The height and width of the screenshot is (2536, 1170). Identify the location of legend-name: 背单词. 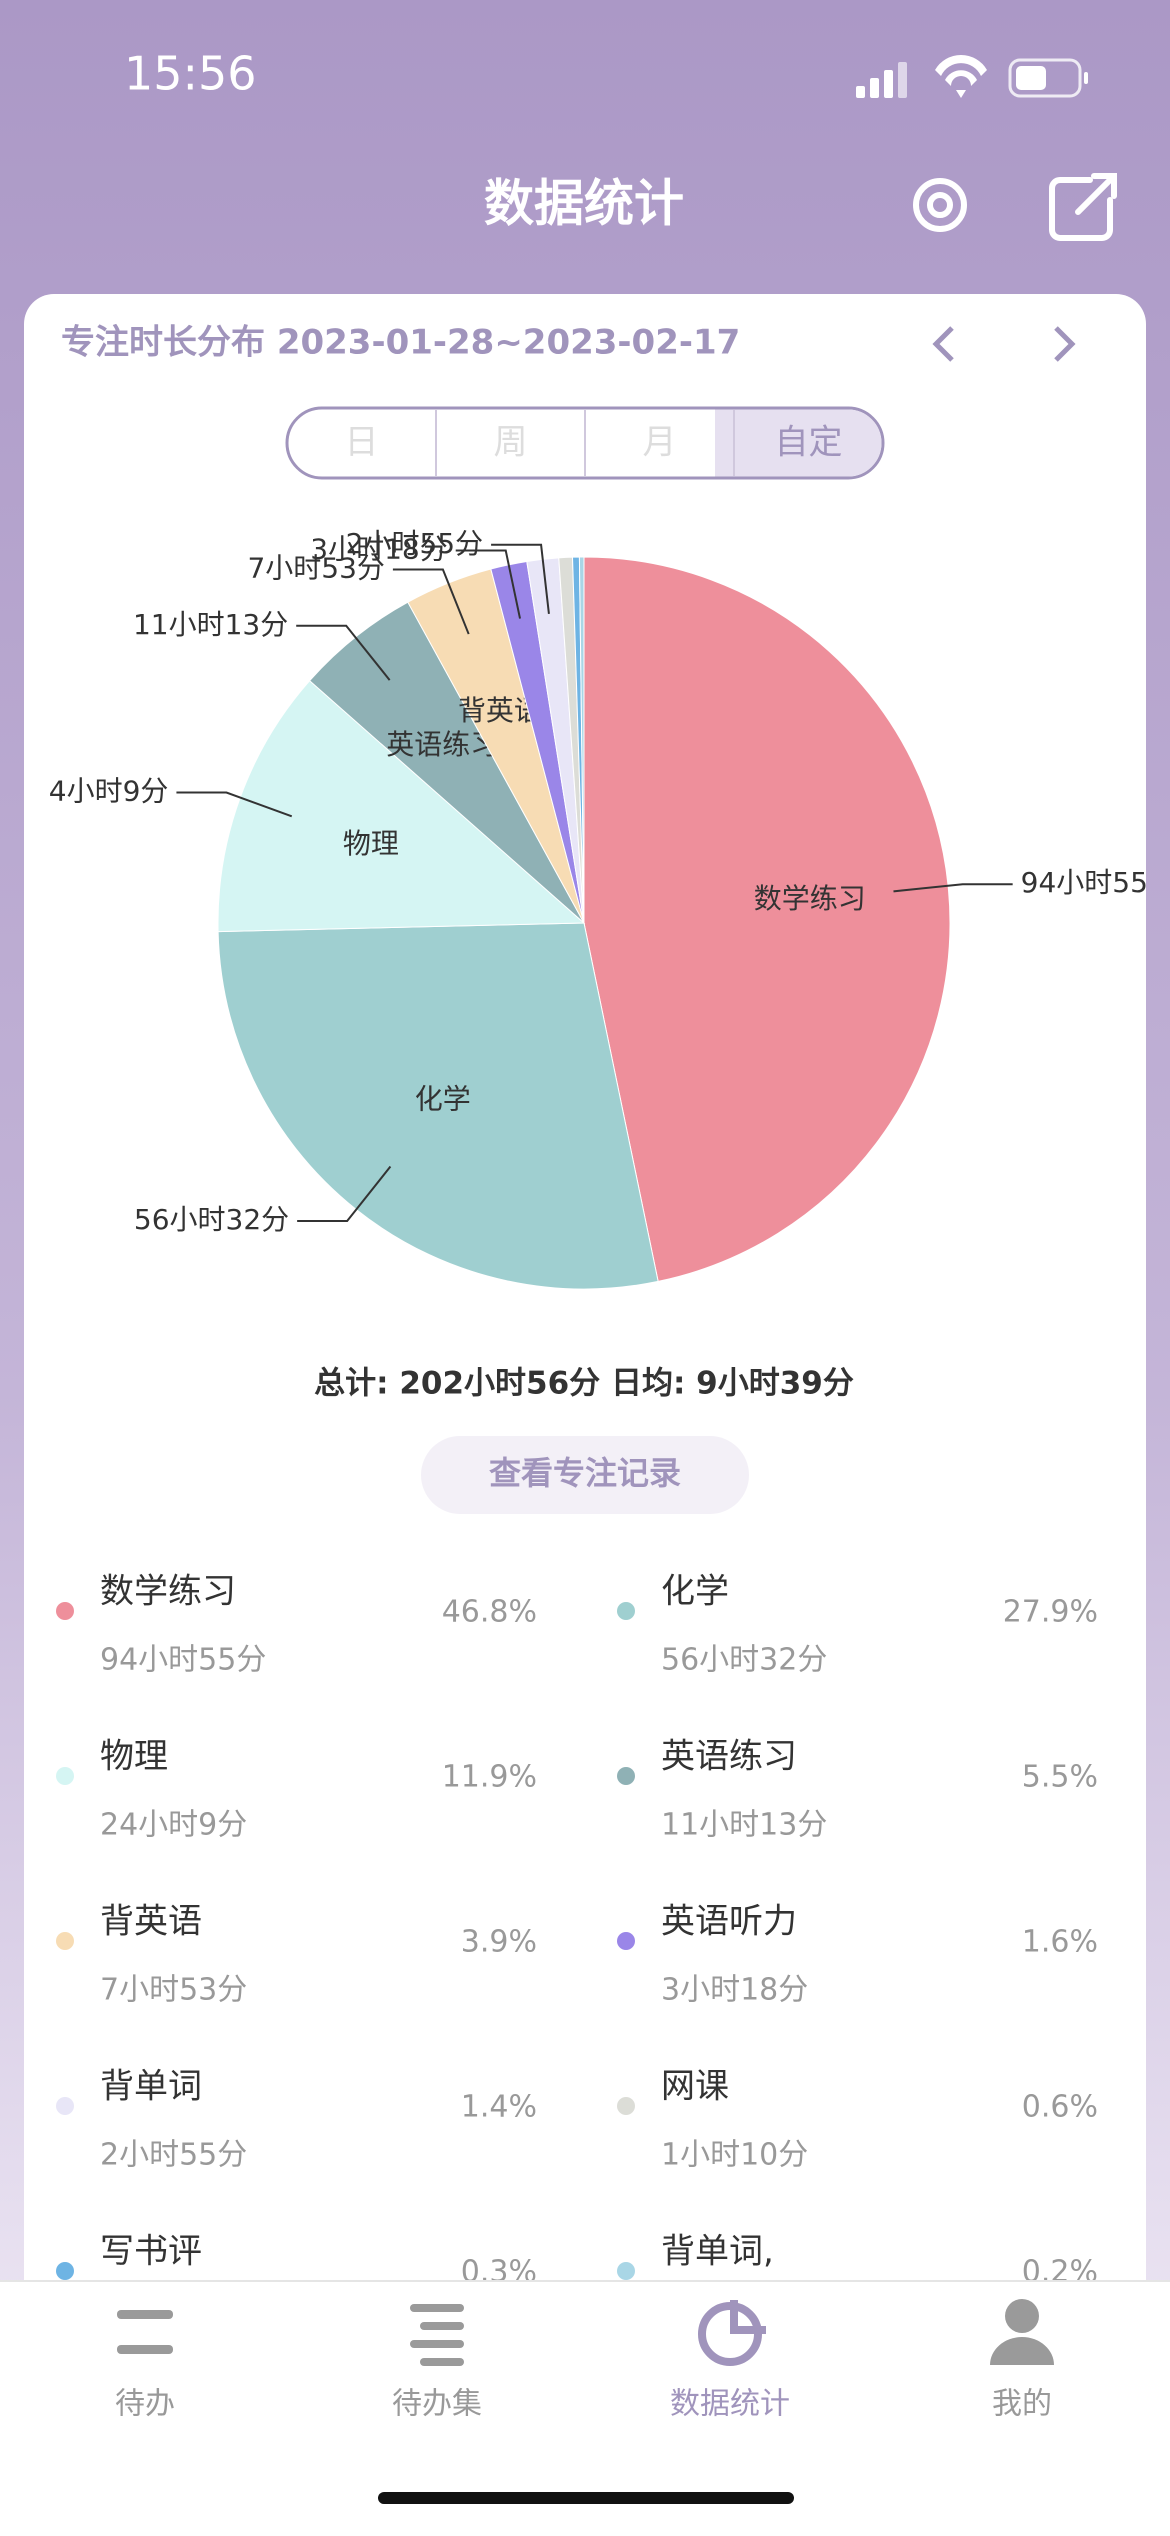
(151, 2087).